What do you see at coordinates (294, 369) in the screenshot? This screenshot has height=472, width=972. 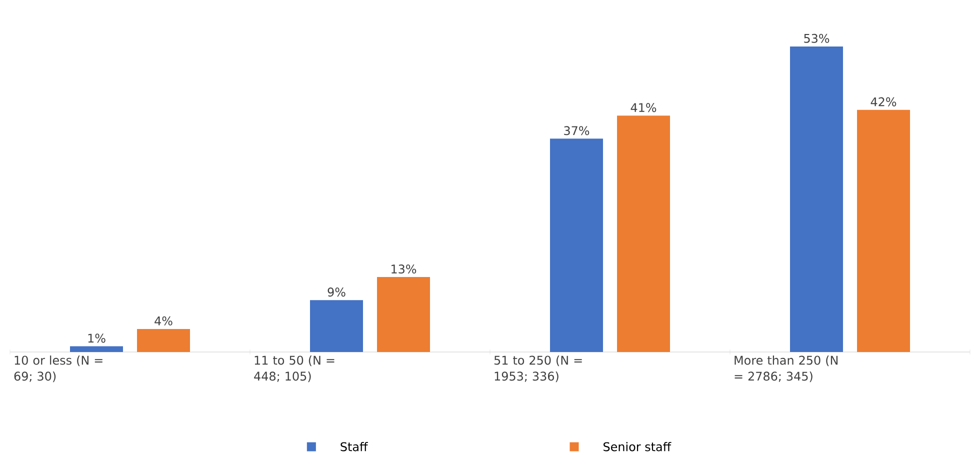 I see `x-tick-label: 11 to 50 (N = 448; 105)` at bounding box center [294, 369].